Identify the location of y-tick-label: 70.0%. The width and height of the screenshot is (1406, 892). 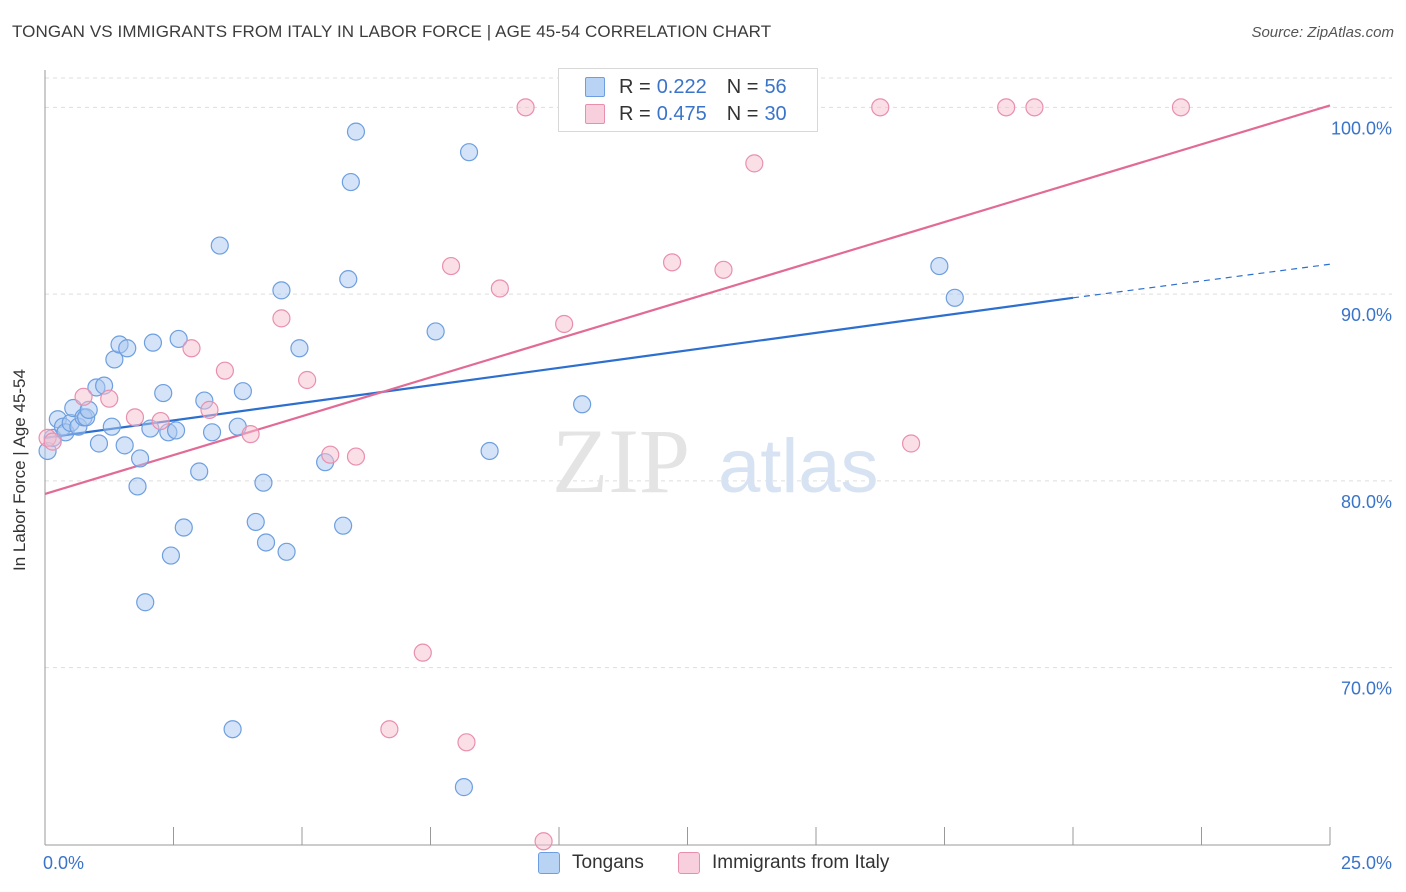
(1366, 689).